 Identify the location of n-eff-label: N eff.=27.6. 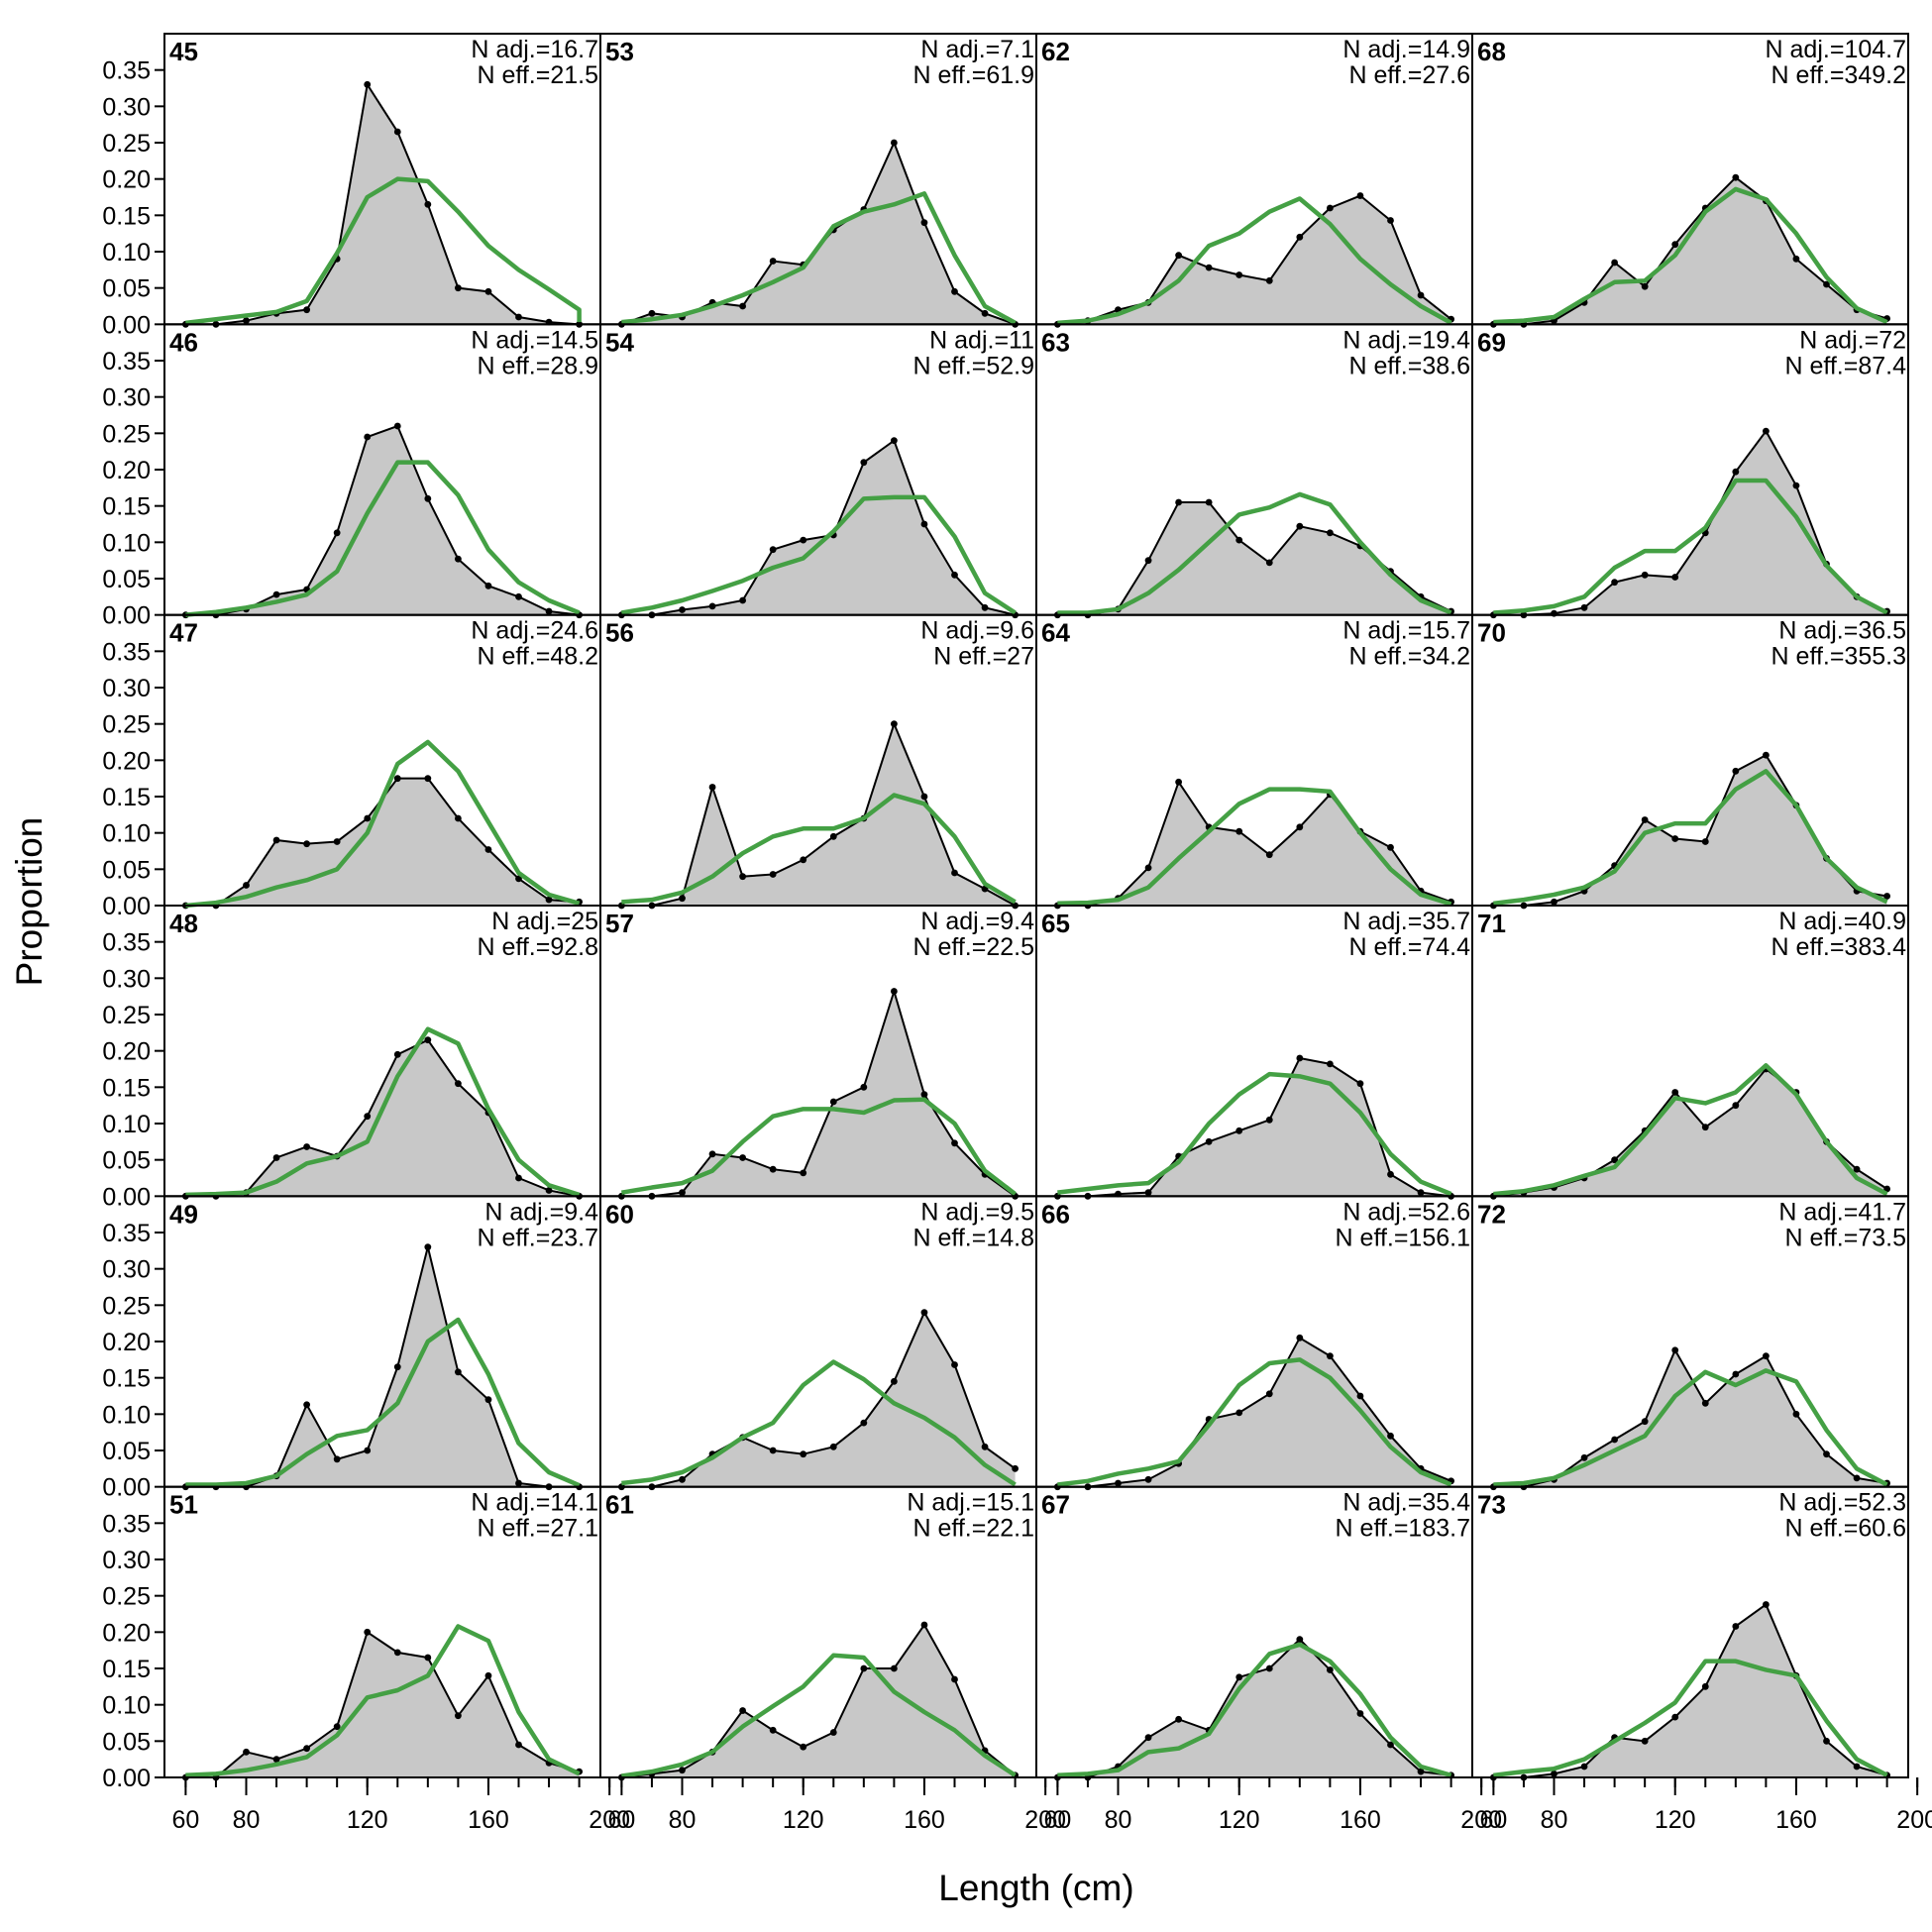
(1409, 75).